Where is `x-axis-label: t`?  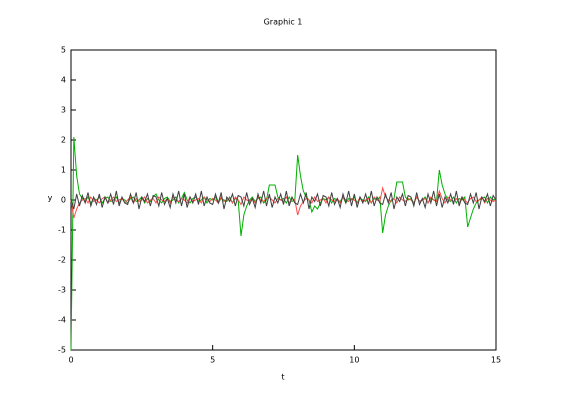
x-axis-label: t is located at coordinates (282, 377).